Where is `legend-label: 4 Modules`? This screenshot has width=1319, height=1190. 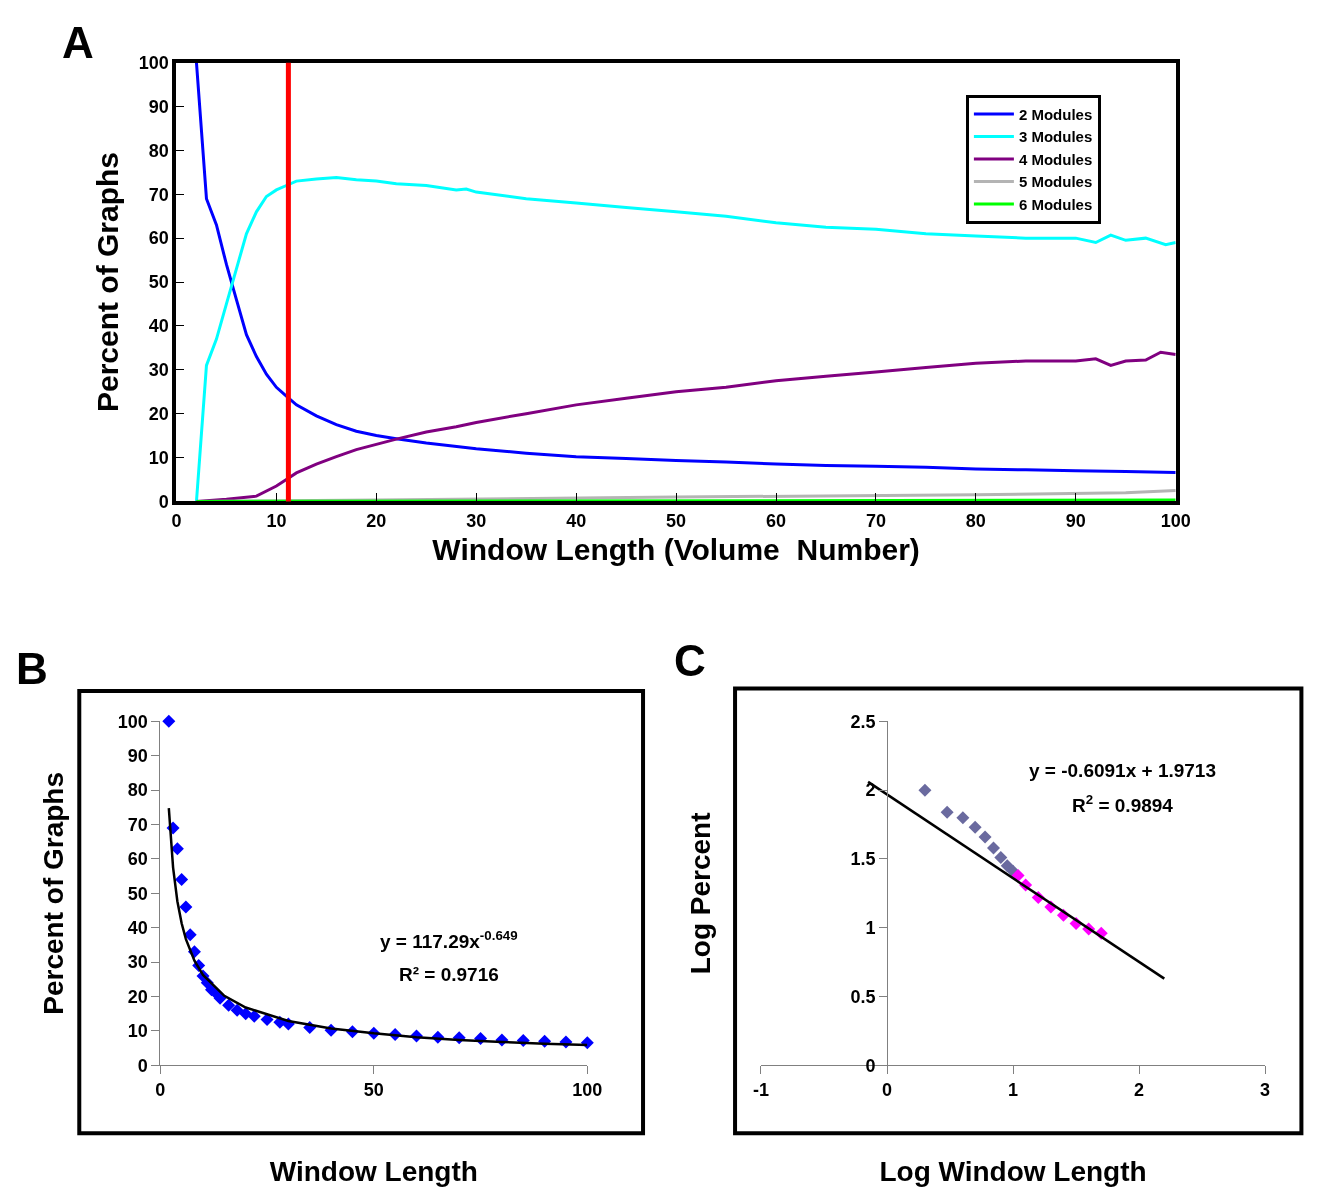 legend-label: 4 Modules is located at coordinates (1055, 159).